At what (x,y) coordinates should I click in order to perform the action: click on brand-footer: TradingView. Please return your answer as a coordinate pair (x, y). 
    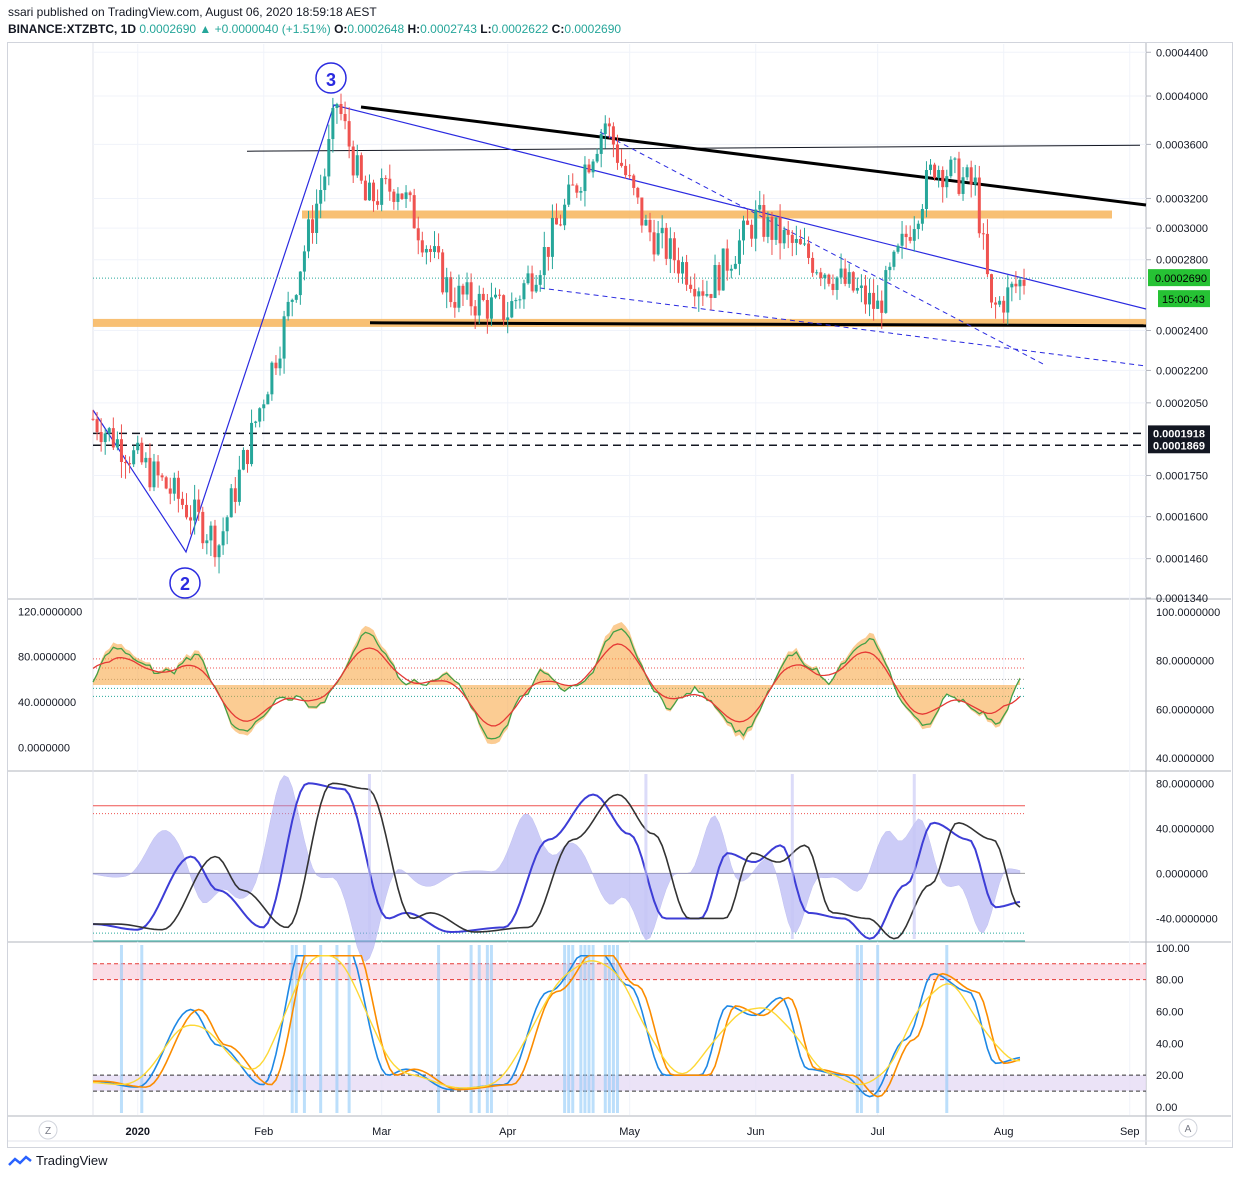
    Looking at the image, I should click on (58, 1160).